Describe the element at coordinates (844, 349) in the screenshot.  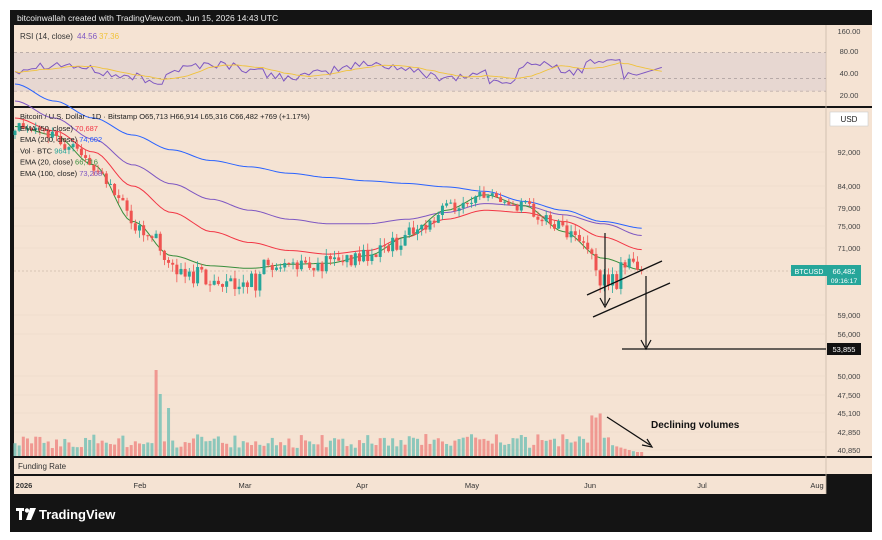
I see `target-badge` at that location.